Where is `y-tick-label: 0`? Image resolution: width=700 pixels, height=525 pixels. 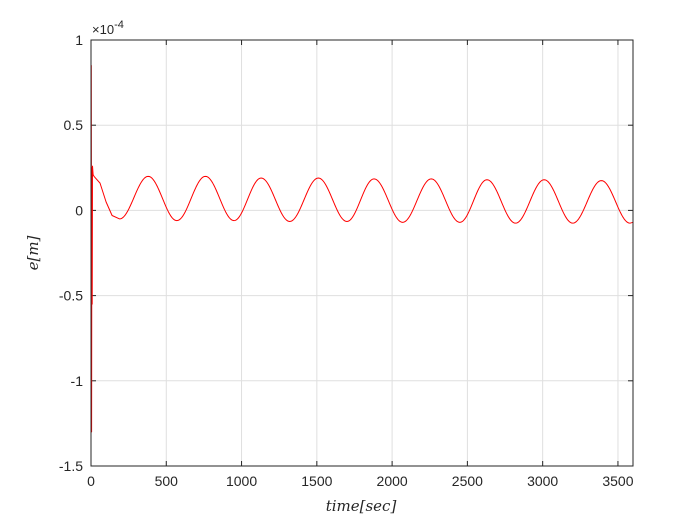
y-tick-label: 0 is located at coordinates (79, 210).